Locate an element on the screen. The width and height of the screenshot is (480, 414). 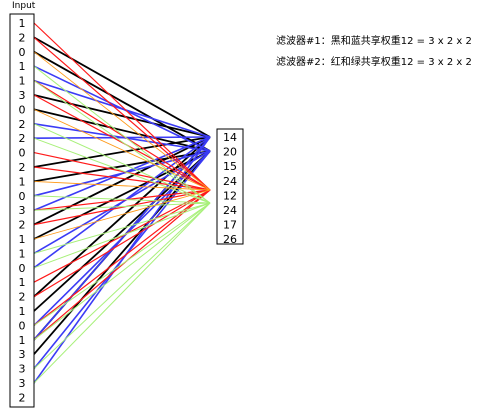
filter-1-note: 滤波器#1：黑和蓝共享权重12 = 3 x 2 x 2 is located at coordinates (374, 41).